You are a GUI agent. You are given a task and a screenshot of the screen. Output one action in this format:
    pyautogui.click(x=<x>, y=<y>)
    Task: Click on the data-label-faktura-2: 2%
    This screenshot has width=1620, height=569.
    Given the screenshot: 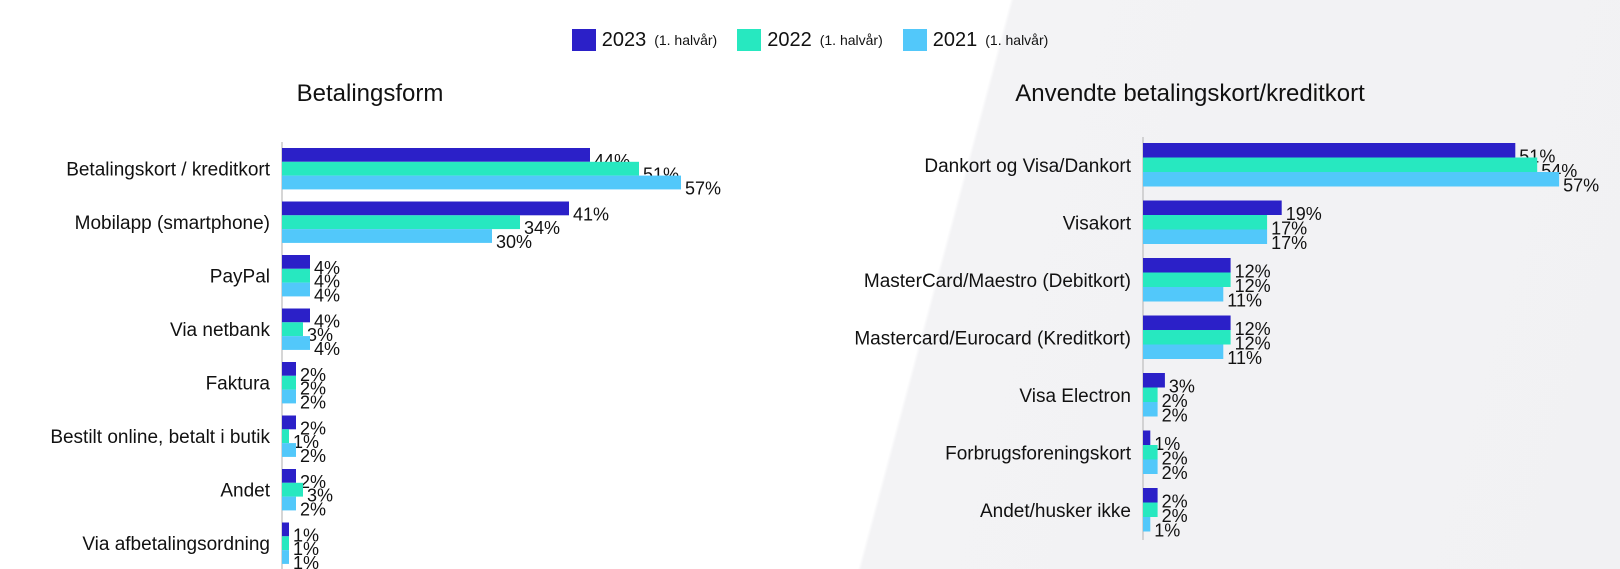 What is the action you would take?
    pyautogui.click(x=313, y=402)
    